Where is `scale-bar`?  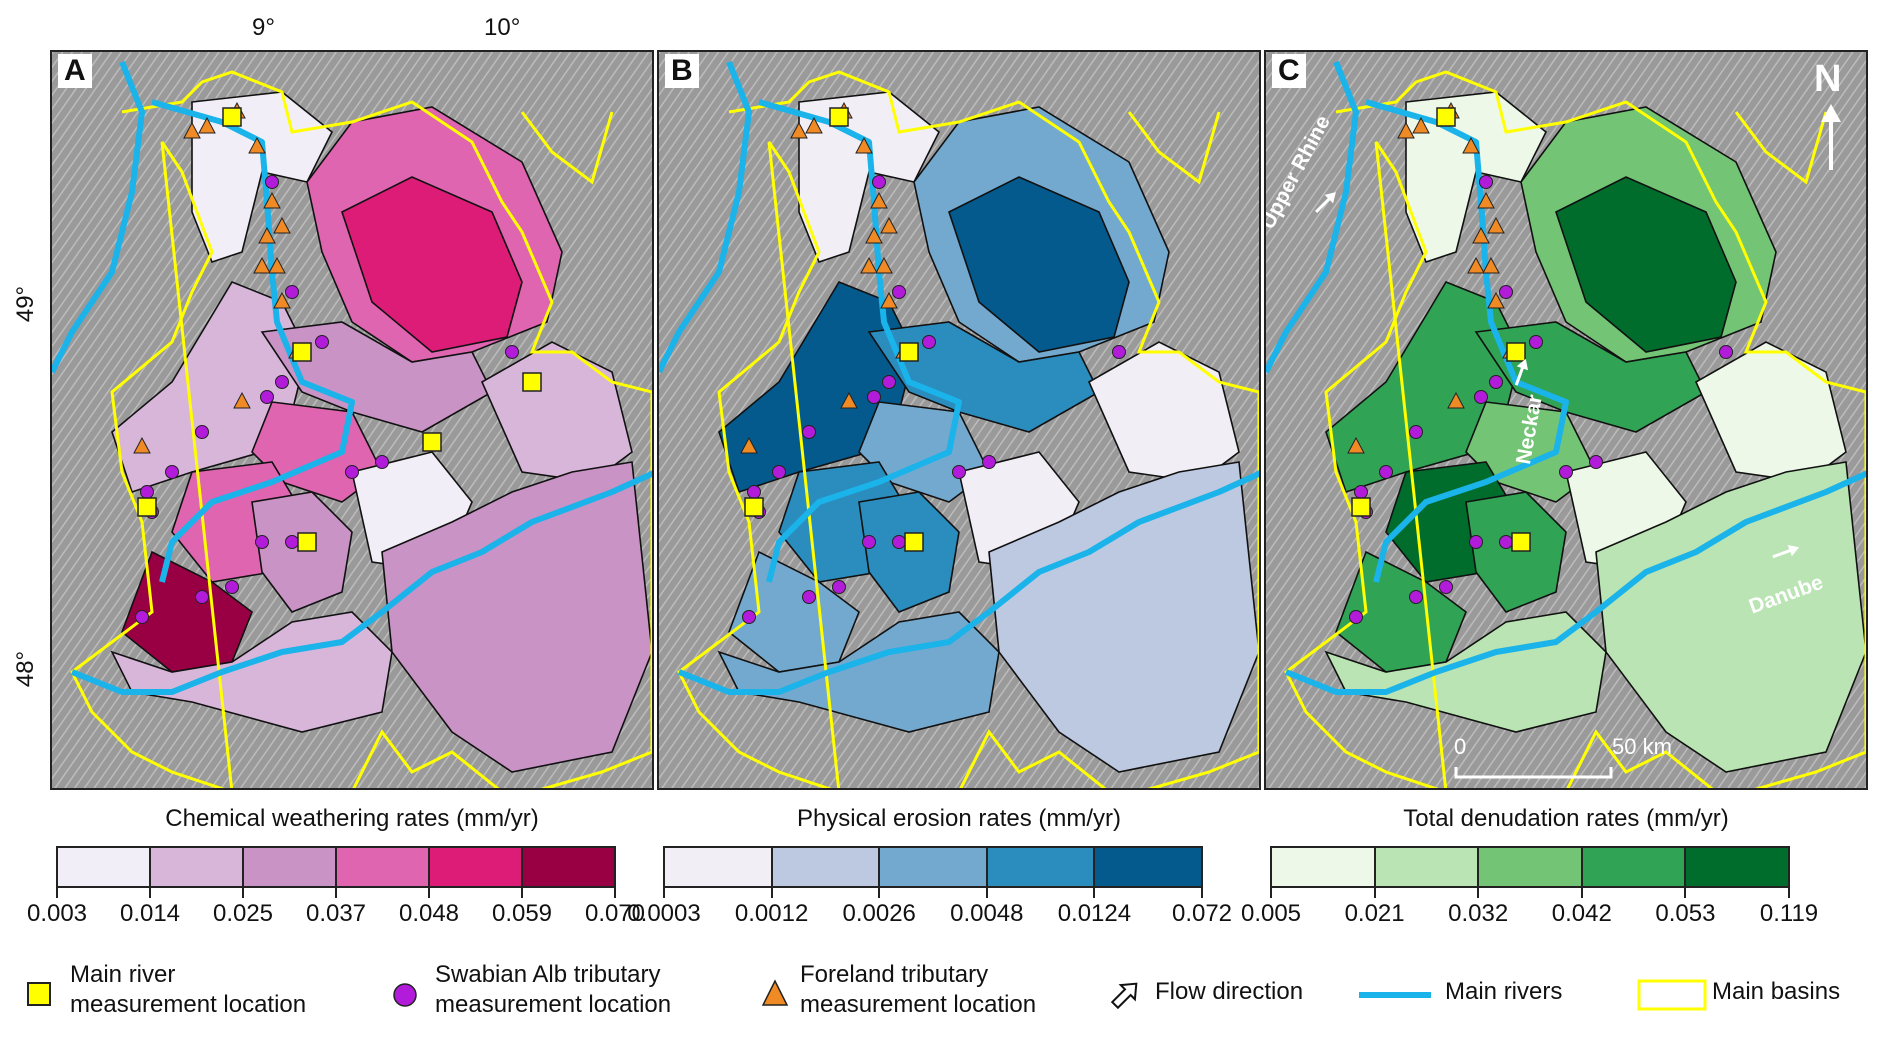 scale-bar is located at coordinates (1533, 773).